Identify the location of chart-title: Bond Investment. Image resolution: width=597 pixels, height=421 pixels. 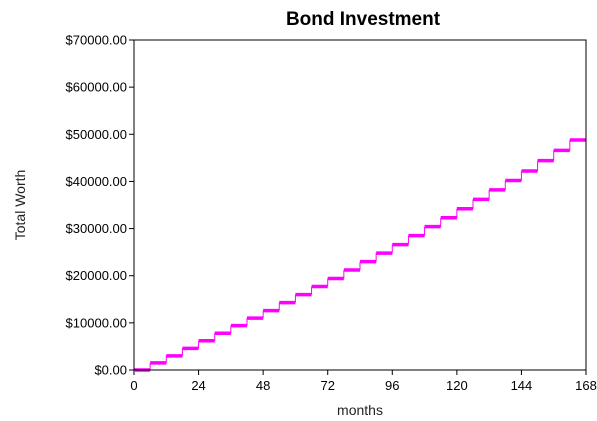
(363, 19).